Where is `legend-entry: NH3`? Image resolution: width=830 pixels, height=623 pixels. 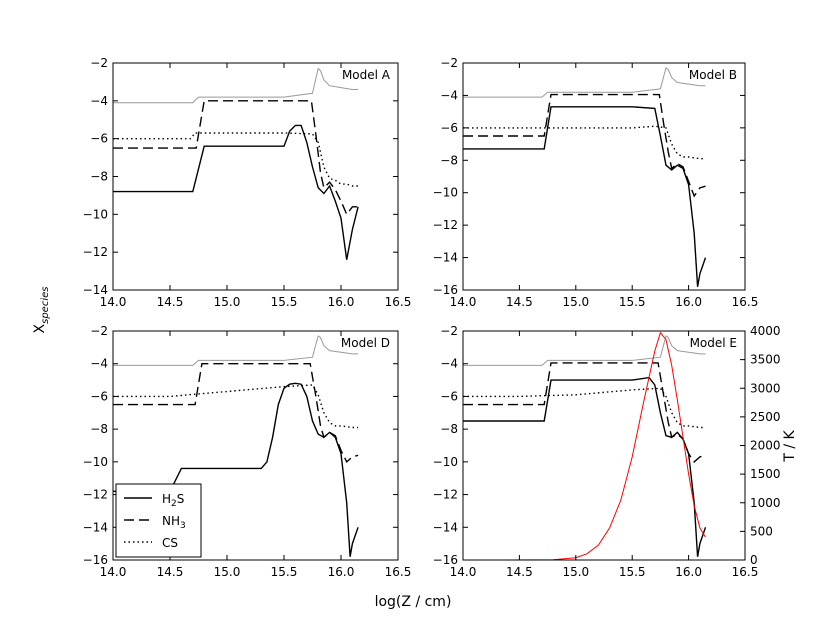 legend-entry: NH3 is located at coordinates (174, 522).